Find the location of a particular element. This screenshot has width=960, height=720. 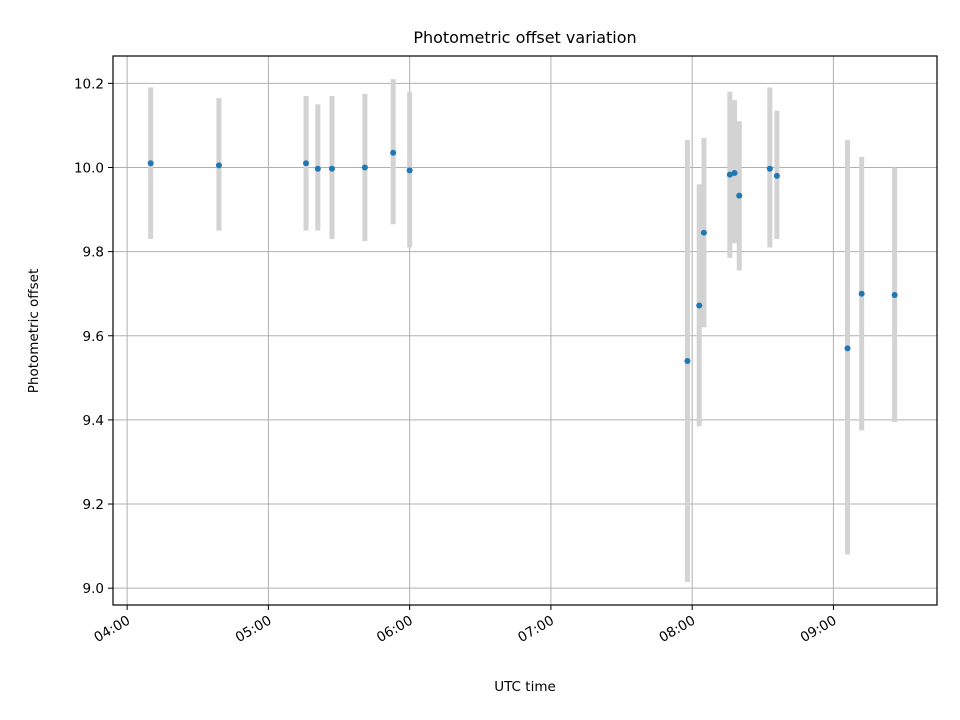

y-axis-label: Photometric offset is located at coordinates (34, 331).